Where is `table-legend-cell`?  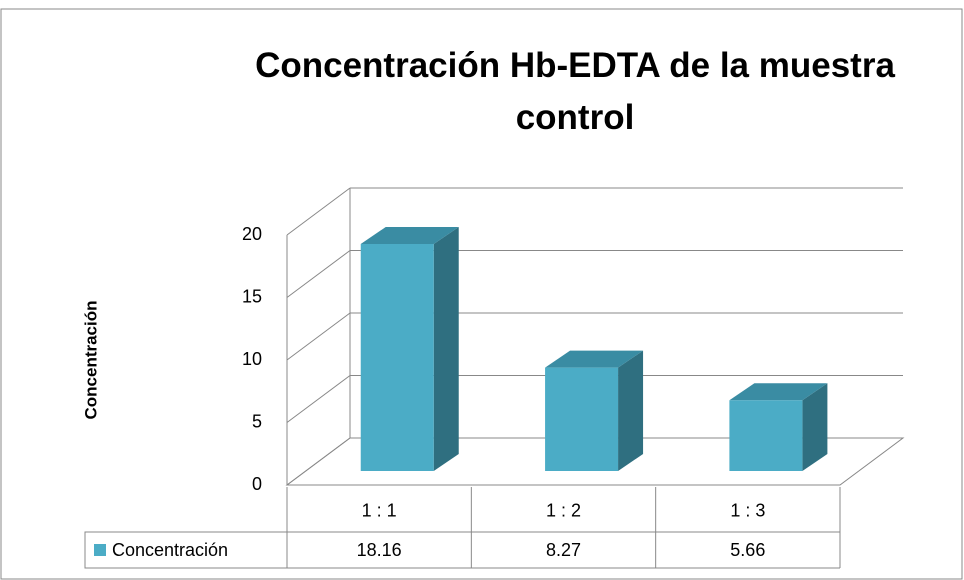
table-legend-cell is located at coordinates (186, 550).